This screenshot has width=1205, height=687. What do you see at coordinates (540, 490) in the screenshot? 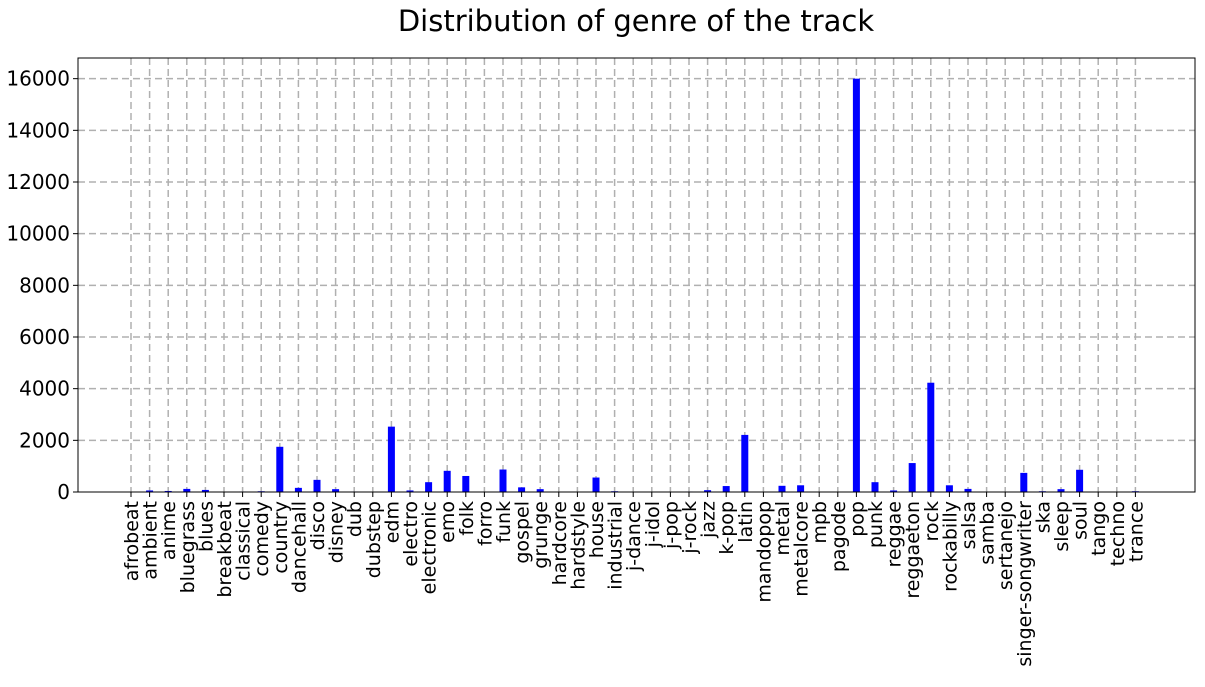
I see `bar-grunge` at bounding box center [540, 490].